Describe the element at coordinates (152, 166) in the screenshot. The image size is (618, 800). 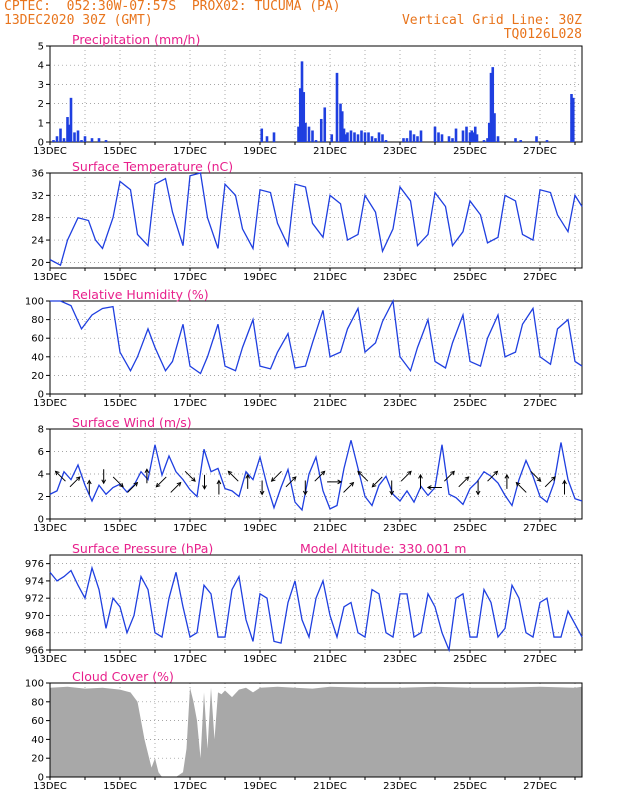
I see `panel-title: Surface Temperature (nC)` at that location.